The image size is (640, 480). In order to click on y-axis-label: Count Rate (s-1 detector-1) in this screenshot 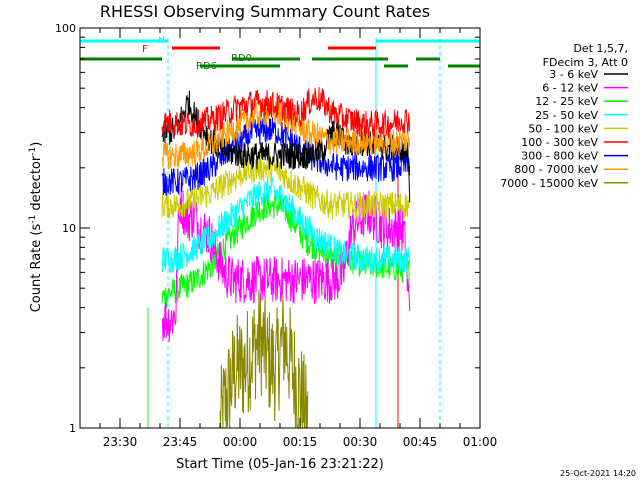, I will do `click(36, 227)`.